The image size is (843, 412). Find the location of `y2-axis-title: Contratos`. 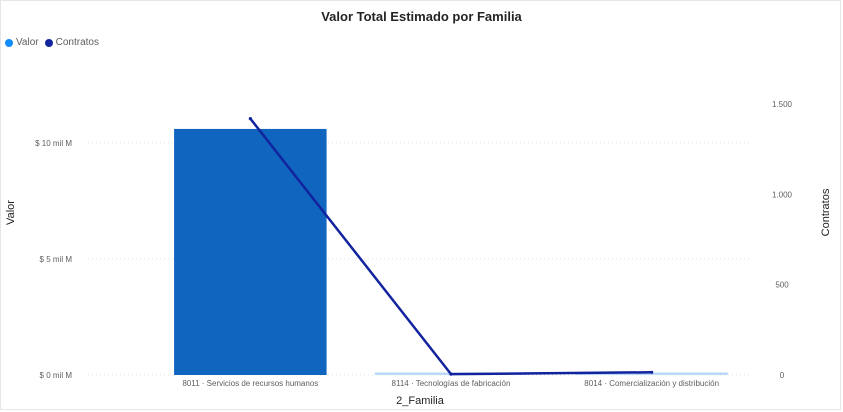

y2-axis-title: Contratos is located at coordinates (826, 212).